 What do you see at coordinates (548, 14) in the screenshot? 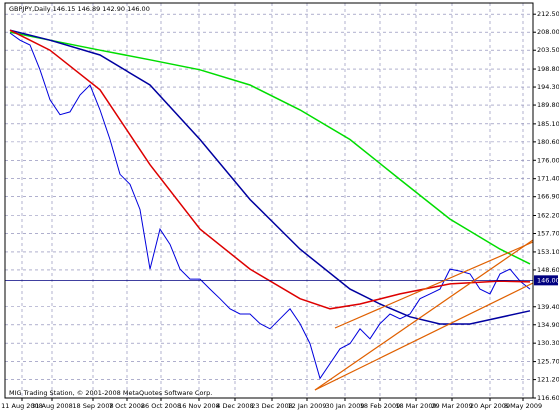
I see `y-tick-label: 212.50` at bounding box center [548, 14].